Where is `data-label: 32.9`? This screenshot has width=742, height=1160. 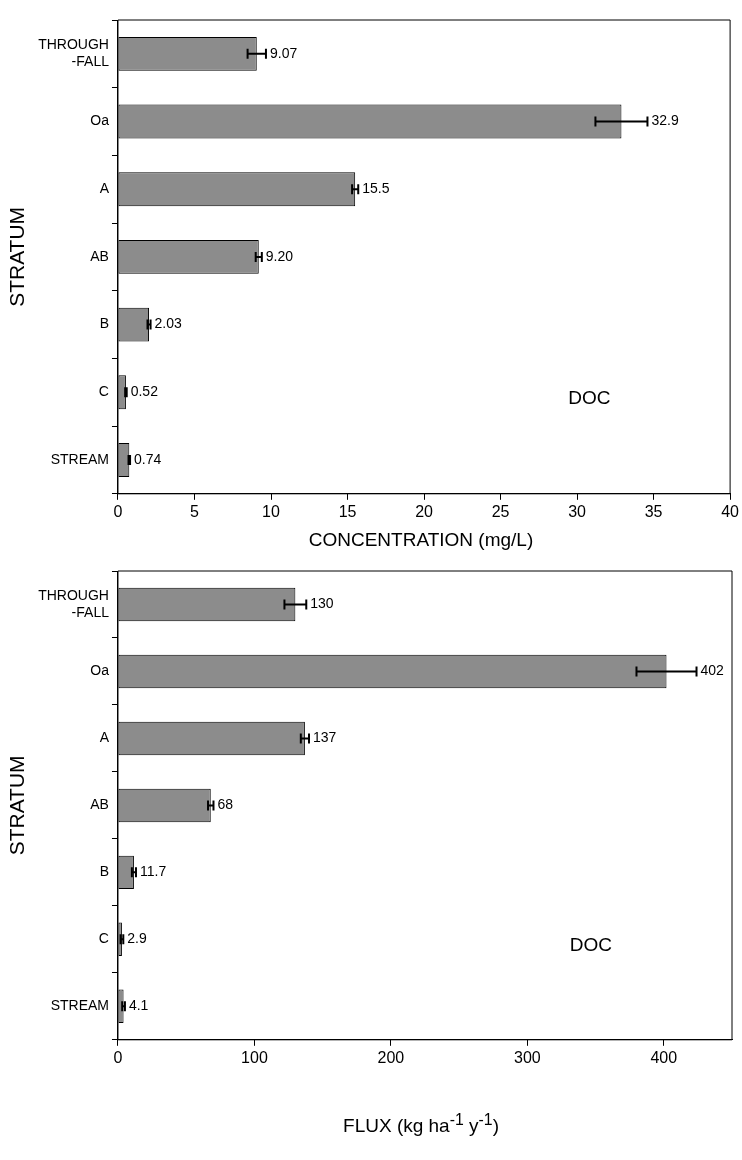 data-label: 32.9 is located at coordinates (665, 120).